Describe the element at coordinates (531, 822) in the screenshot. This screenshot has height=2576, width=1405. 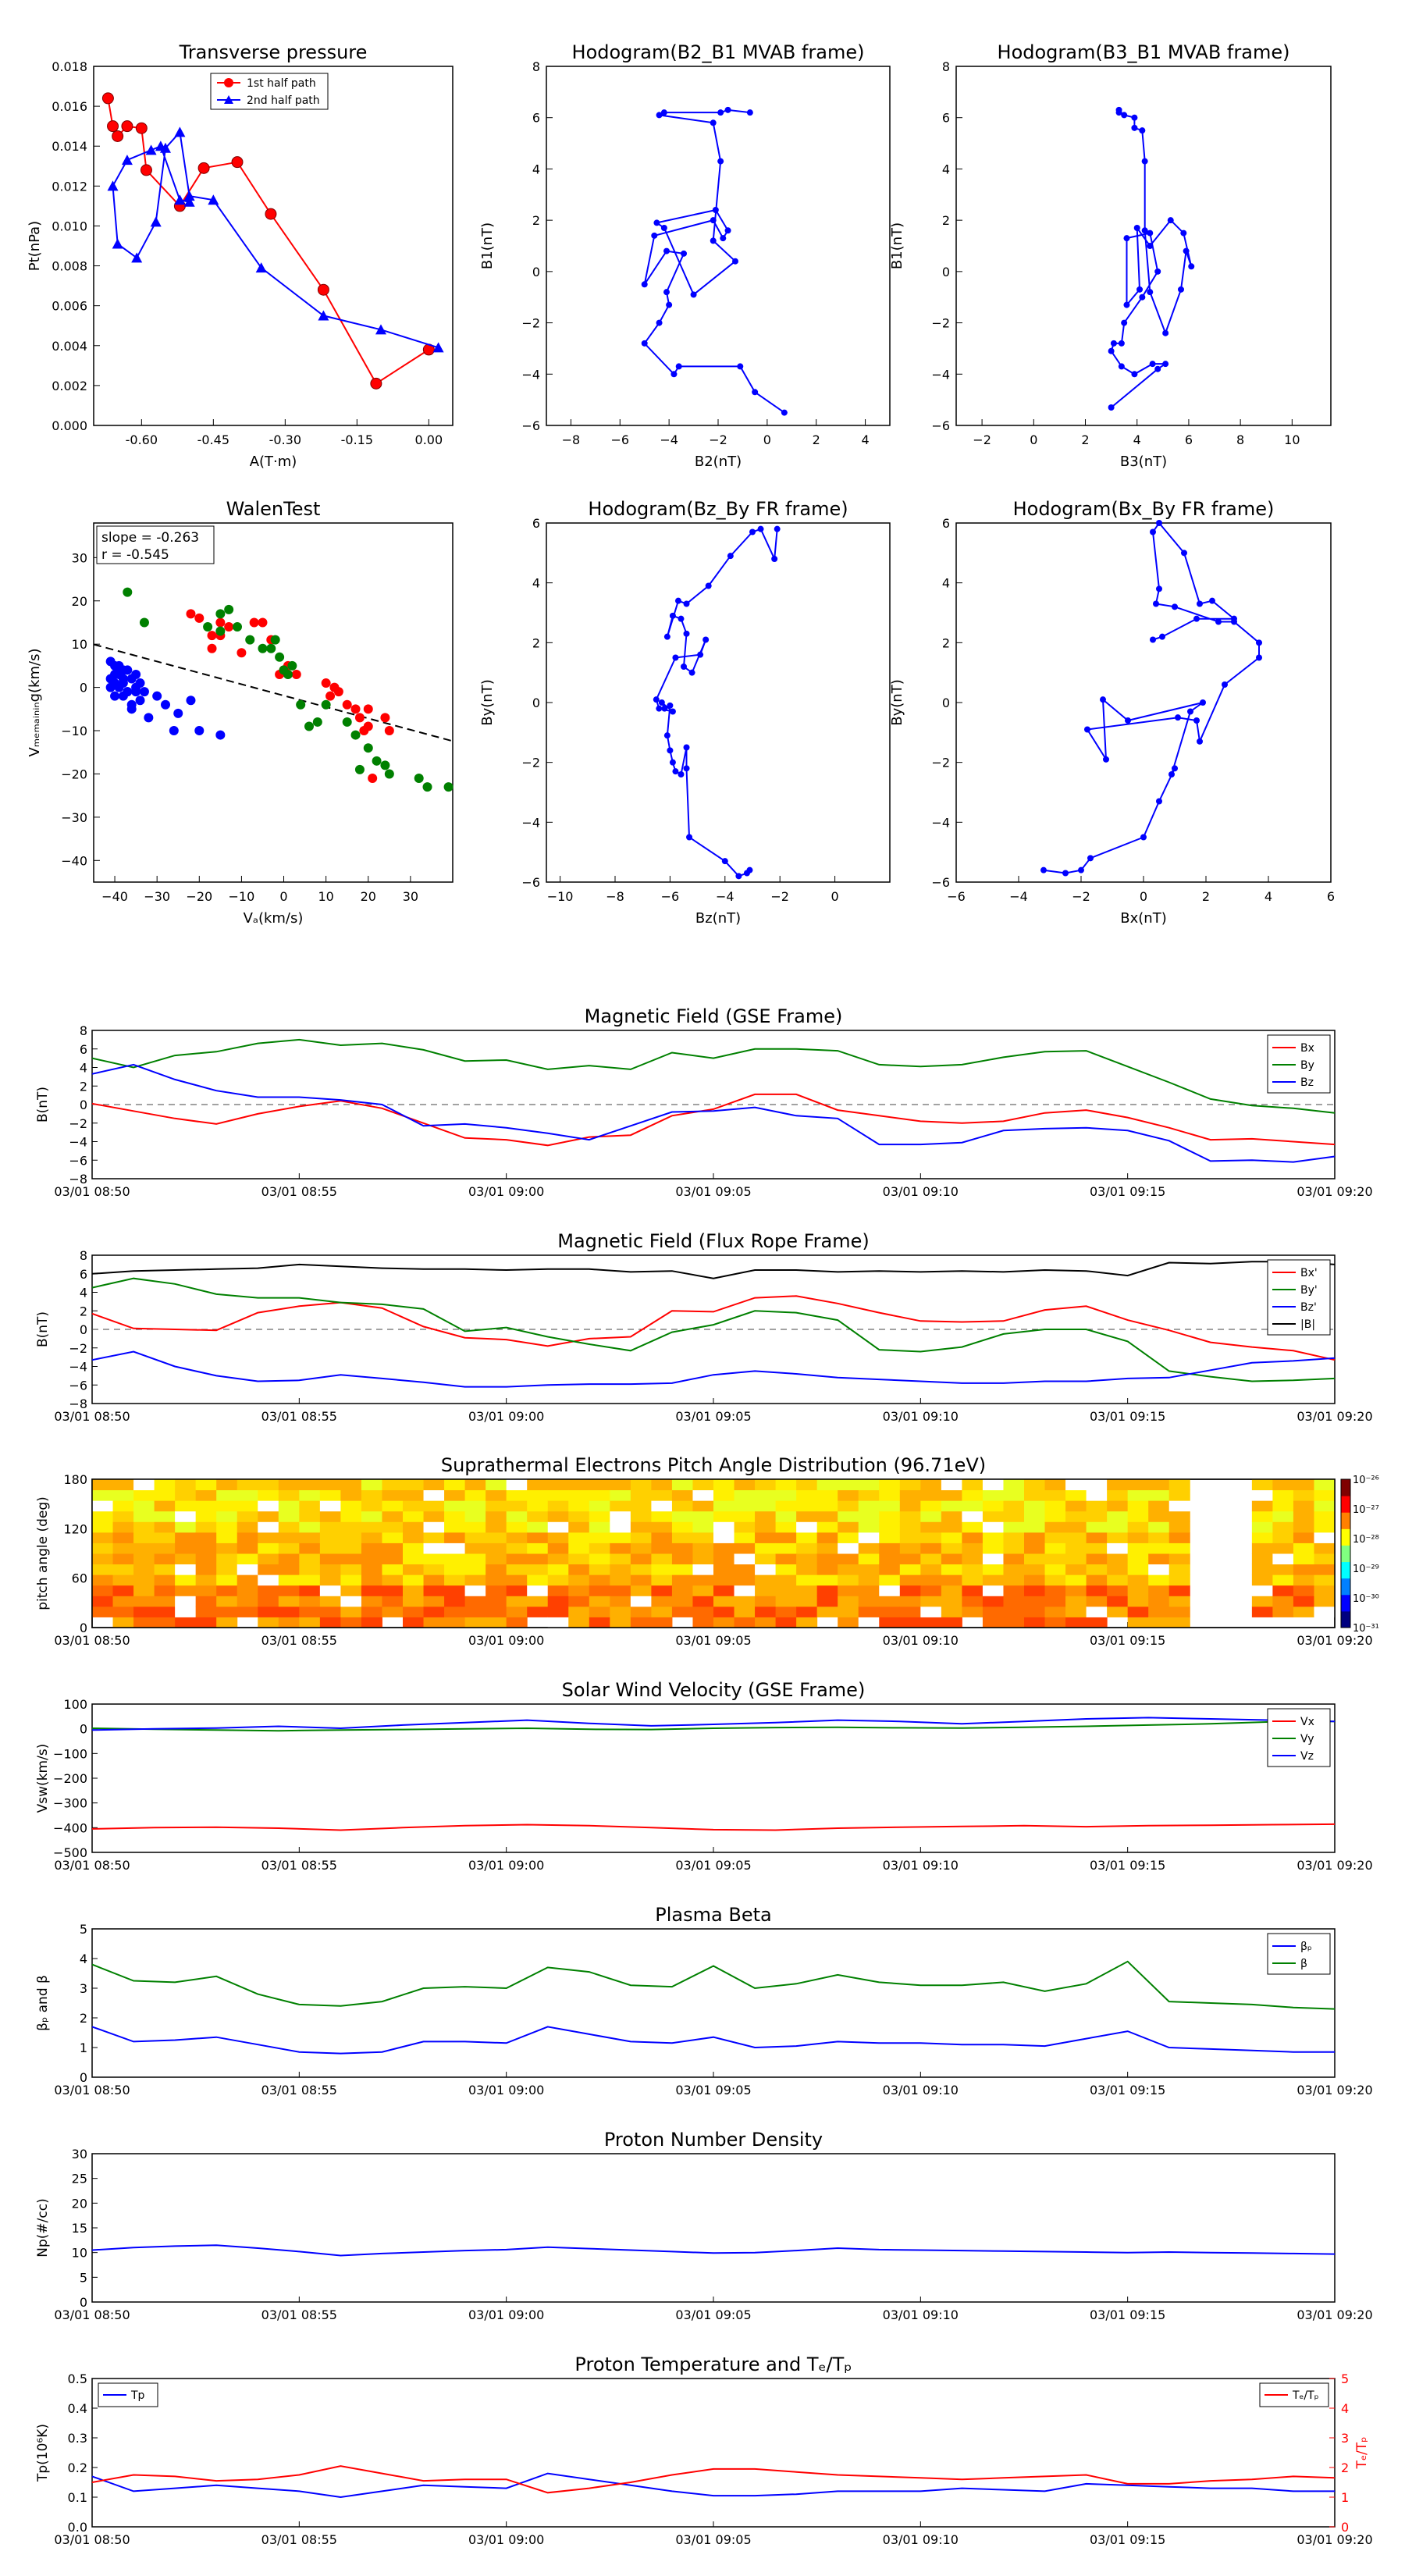
I see `y-tick-label: −4` at that location.